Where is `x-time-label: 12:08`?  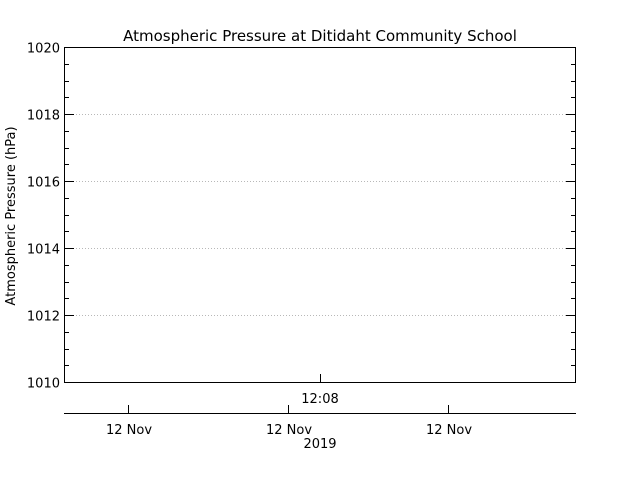 x-time-label: 12:08 is located at coordinates (319, 399).